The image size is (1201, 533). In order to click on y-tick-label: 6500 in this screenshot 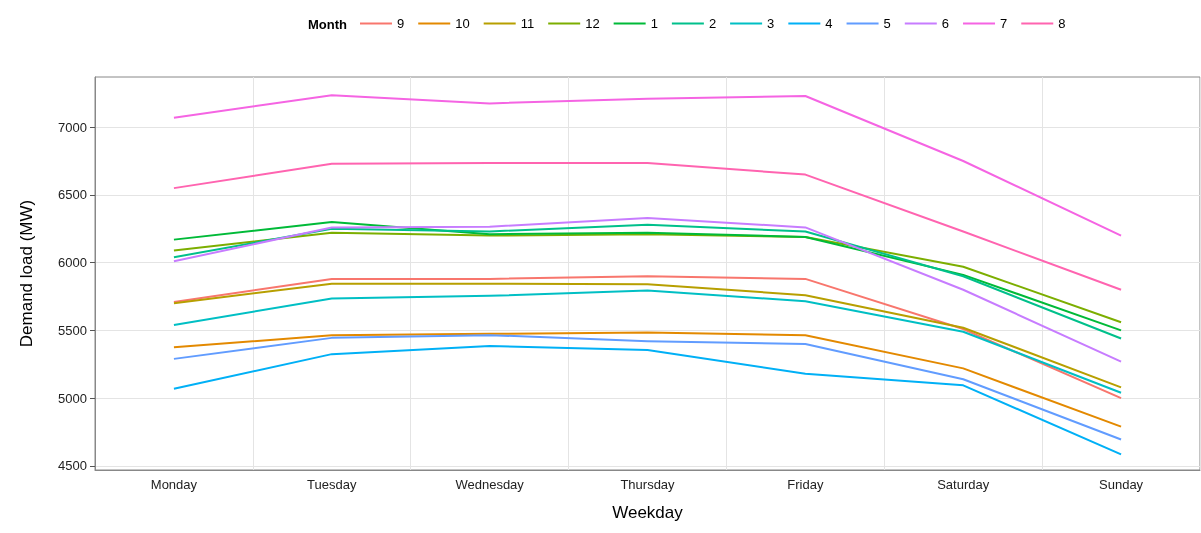, I will do `click(72, 195)`.